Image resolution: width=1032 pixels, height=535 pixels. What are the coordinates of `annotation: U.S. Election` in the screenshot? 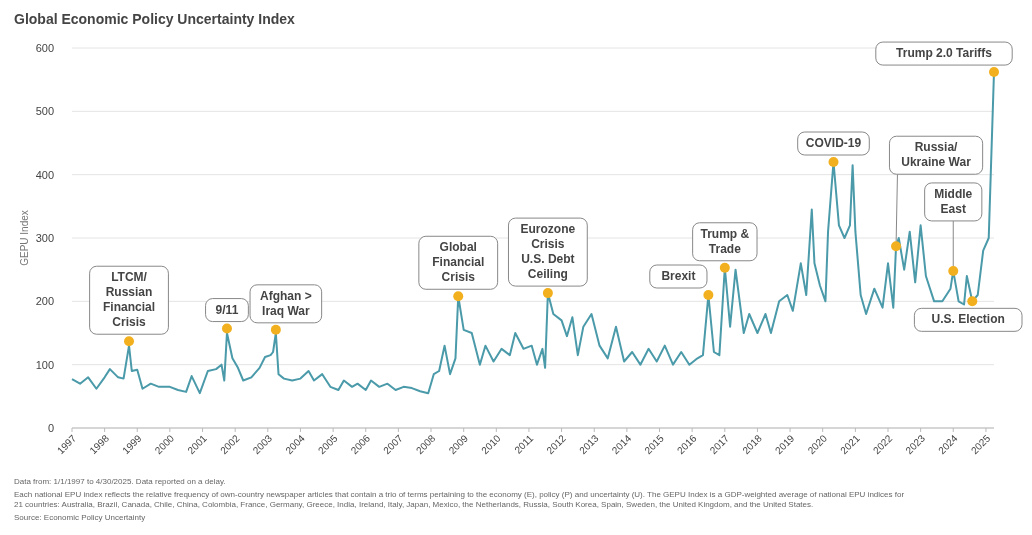 It's located at (968, 319).